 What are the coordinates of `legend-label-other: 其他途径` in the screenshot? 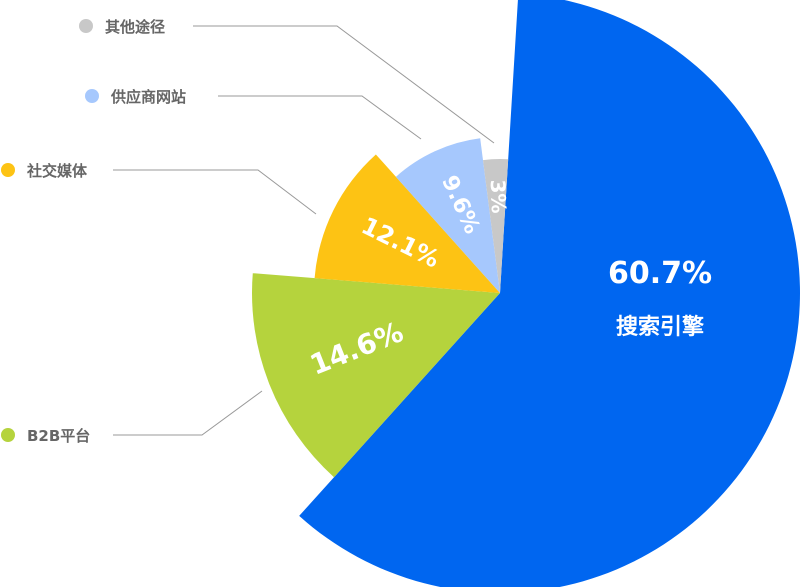 It's located at (135, 27).